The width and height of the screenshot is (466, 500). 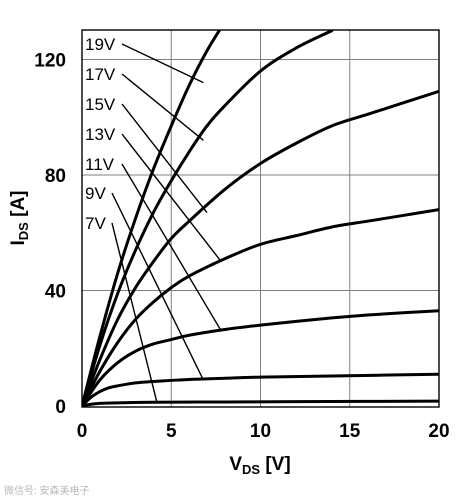 I want to click on x-tick-label: 0, so click(x=82, y=431).